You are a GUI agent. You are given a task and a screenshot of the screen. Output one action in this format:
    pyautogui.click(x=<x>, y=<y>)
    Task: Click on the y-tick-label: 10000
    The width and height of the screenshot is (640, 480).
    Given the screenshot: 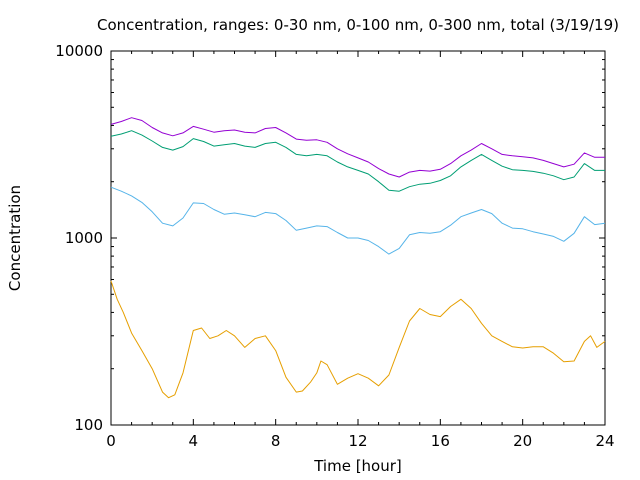 What is the action you would take?
    pyautogui.click(x=79, y=51)
    